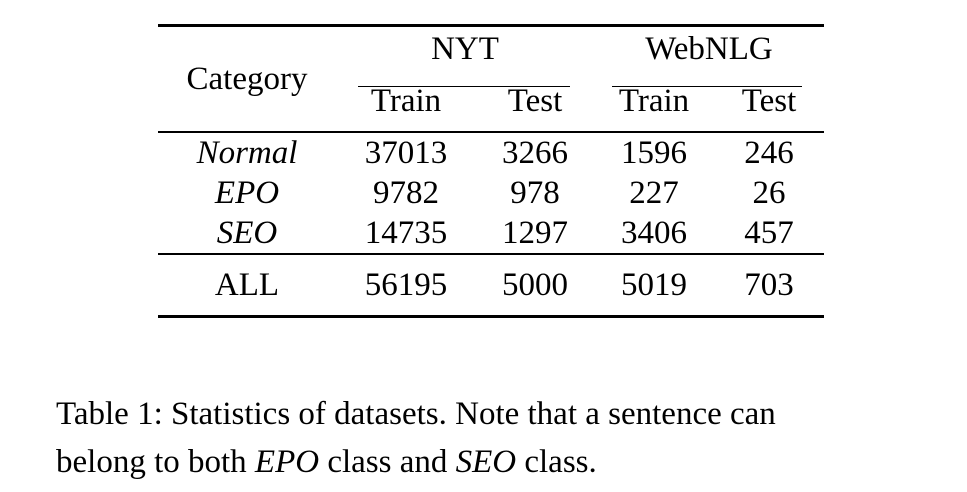 This screenshot has height=492, width=967. Describe the element at coordinates (287, 462) in the screenshot. I see `caption-epo: EPO` at that location.